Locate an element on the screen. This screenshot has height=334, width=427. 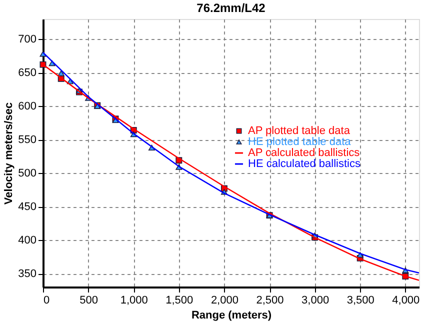
x-tick-label: 2,000 is located at coordinates (224, 300).